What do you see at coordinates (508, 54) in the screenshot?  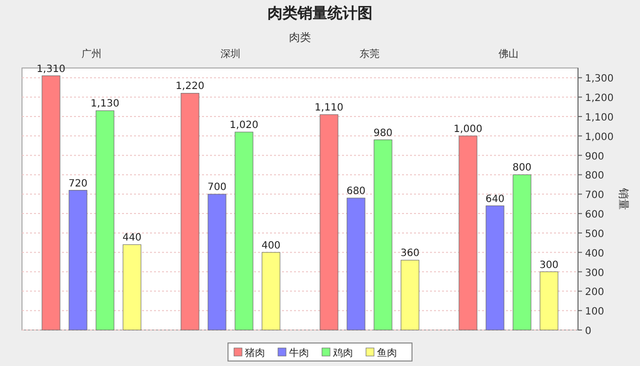 I see `x-tick-label: 佛山` at bounding box center [508, 54].